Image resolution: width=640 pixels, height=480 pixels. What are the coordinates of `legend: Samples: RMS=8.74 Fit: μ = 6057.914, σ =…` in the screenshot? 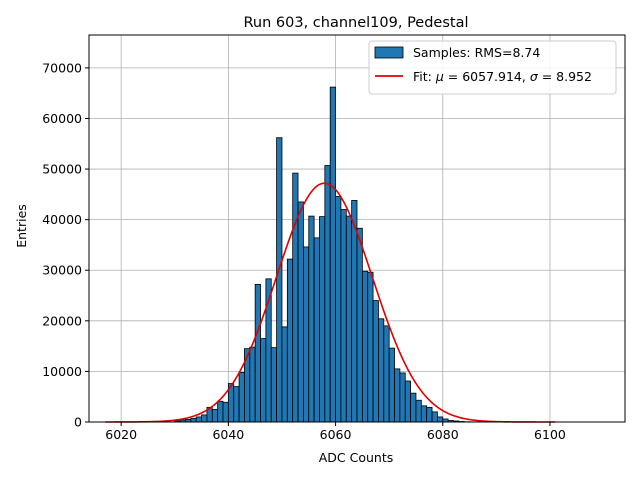 It's located at (492, 67).